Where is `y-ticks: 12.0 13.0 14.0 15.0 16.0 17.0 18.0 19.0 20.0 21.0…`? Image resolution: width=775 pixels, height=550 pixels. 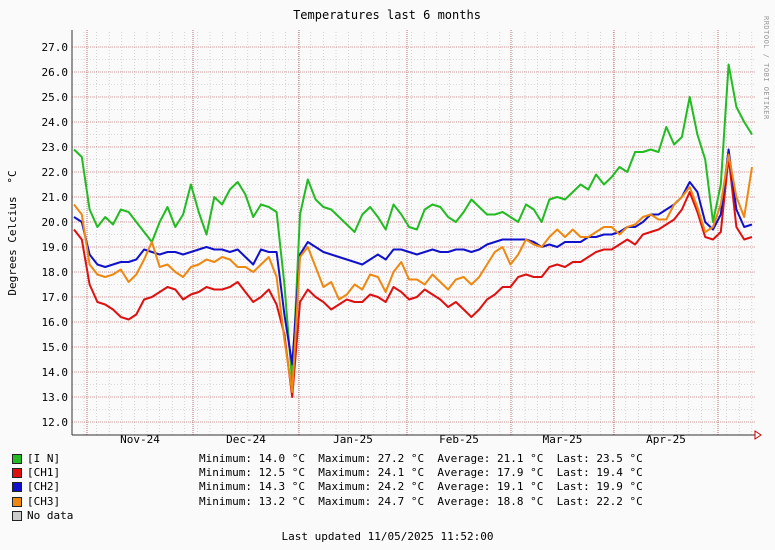 y-ticks: 12.0 13.0 14.0 15.0 16.0 17.0 18.0 19.0 20.0 21.0… is located at coordinates (55, 235).